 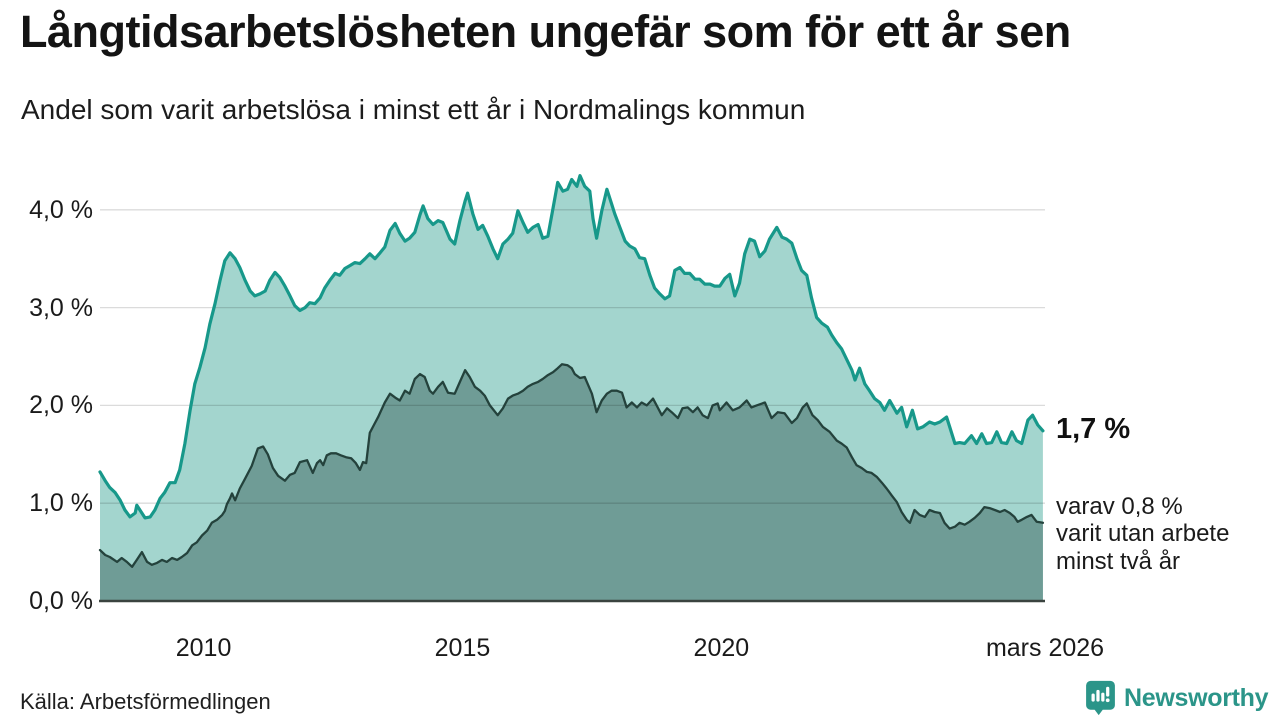 I want to click on x-tick-label: 2020, so click(x=721, y=648).